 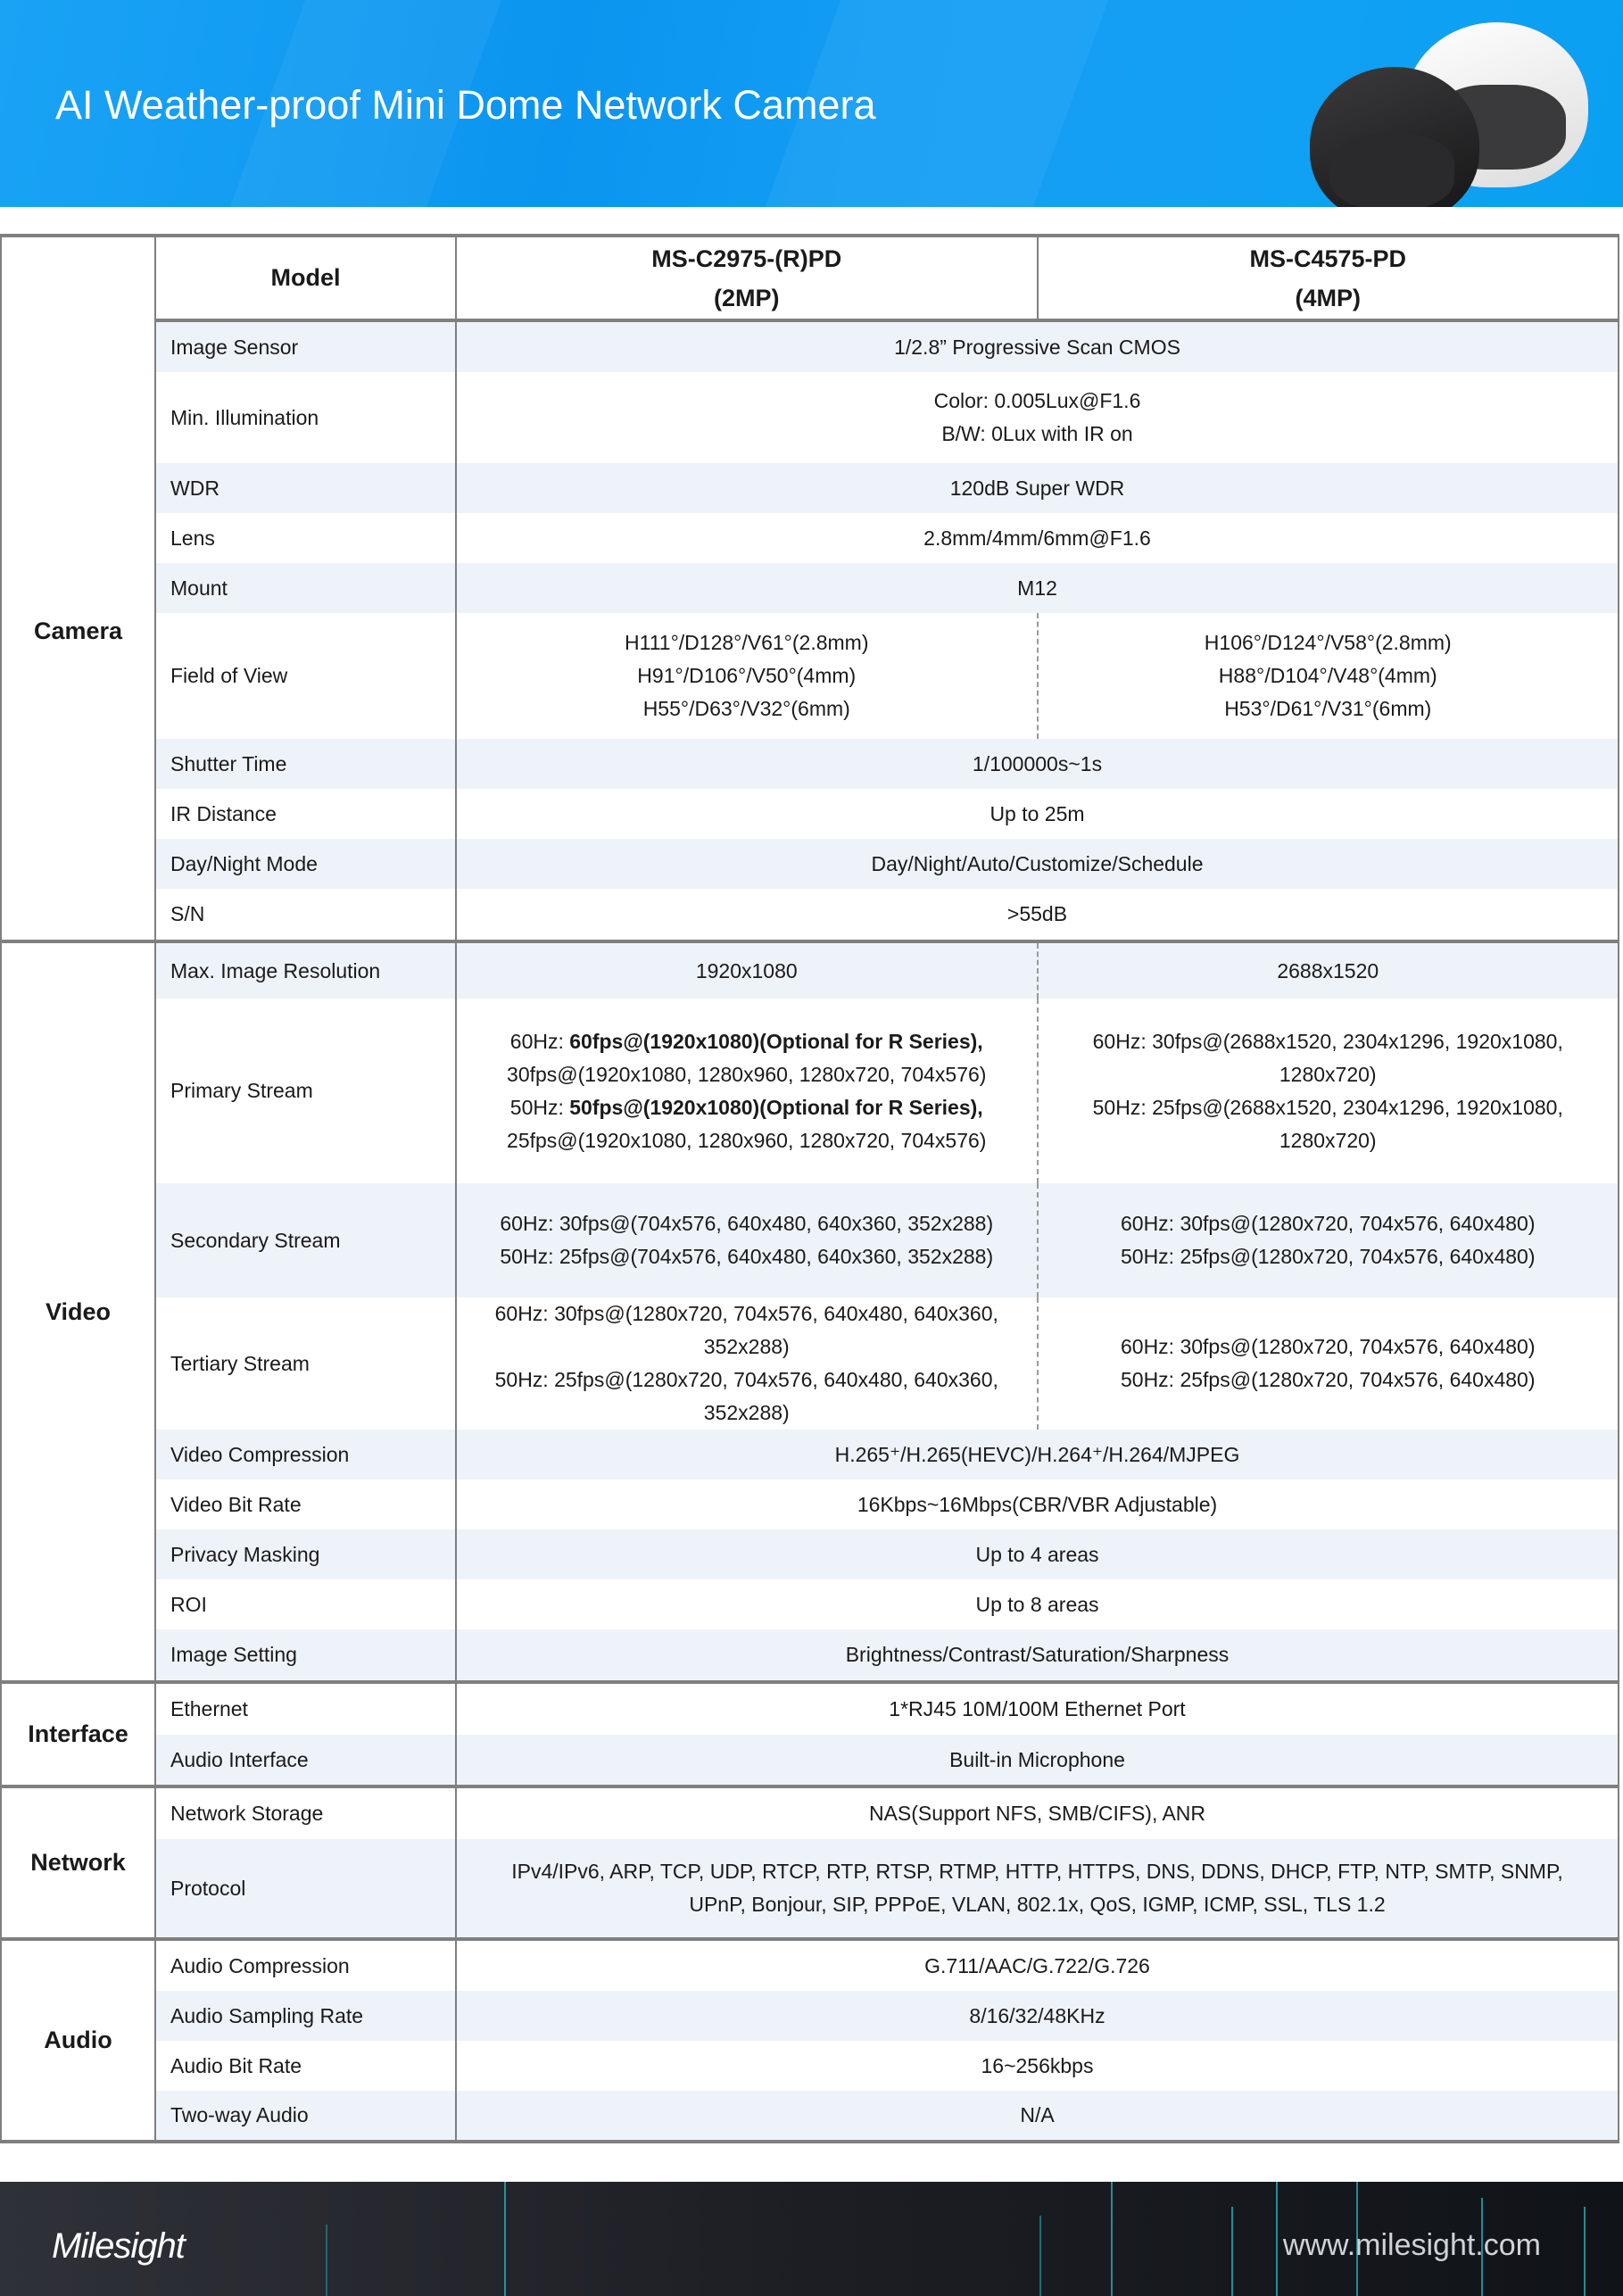 I want to click on spec-label: Video Compression, so click(x=306, y=1455).